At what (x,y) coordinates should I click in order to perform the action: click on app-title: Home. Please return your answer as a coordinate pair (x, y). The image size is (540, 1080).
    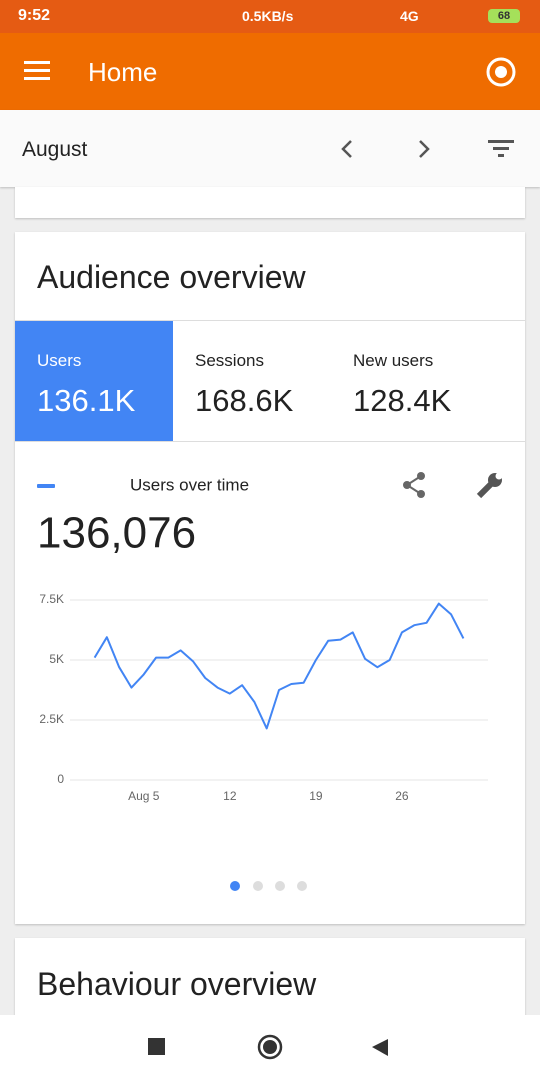
    Looking at the image, I should click on (123, 72).